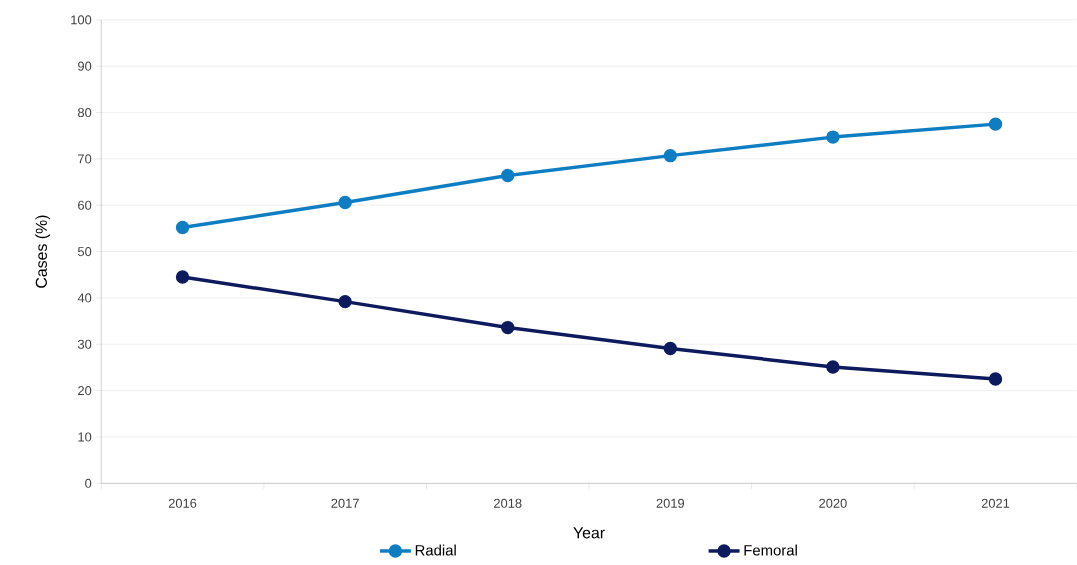 The height and width of the screenshot is (565, 1077). Describe the element at coordinates (84, 252) in the screenshot. I see `y-tick-label: 50` at that location.